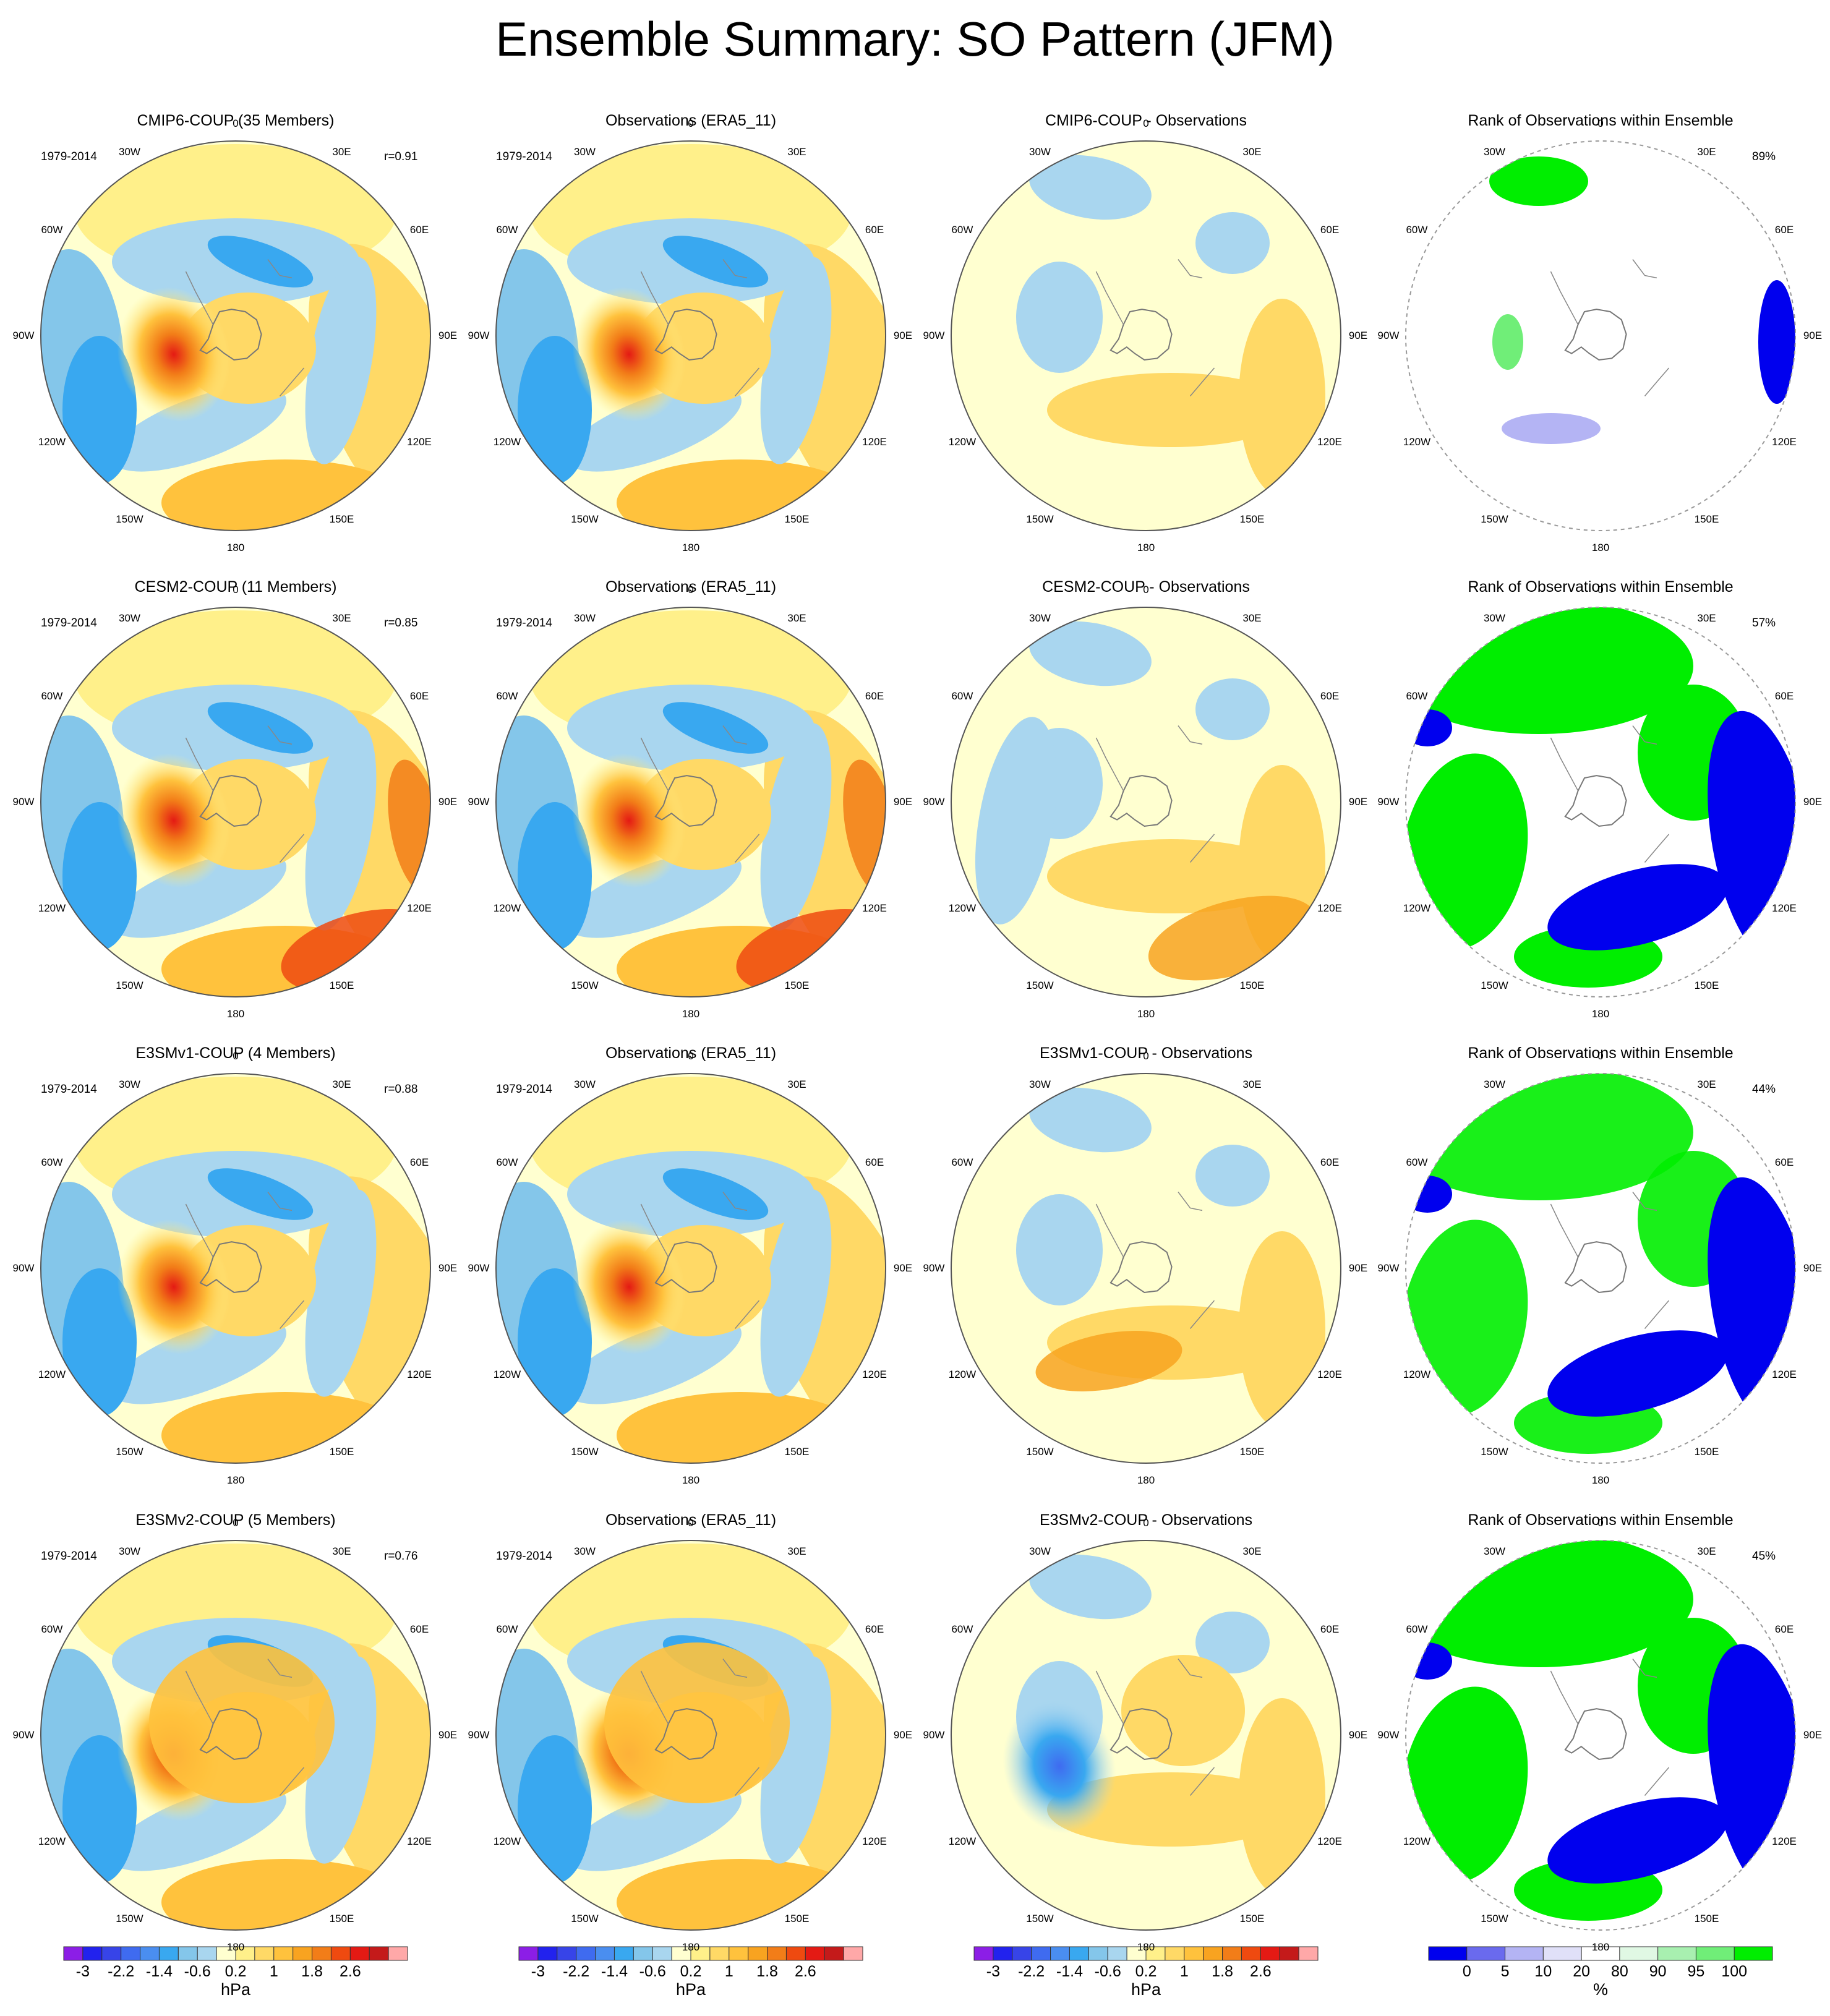 The width and height of the screenshot is (1830, 2016). I want to click on map-panel-r1-c2, so click(690, 335).